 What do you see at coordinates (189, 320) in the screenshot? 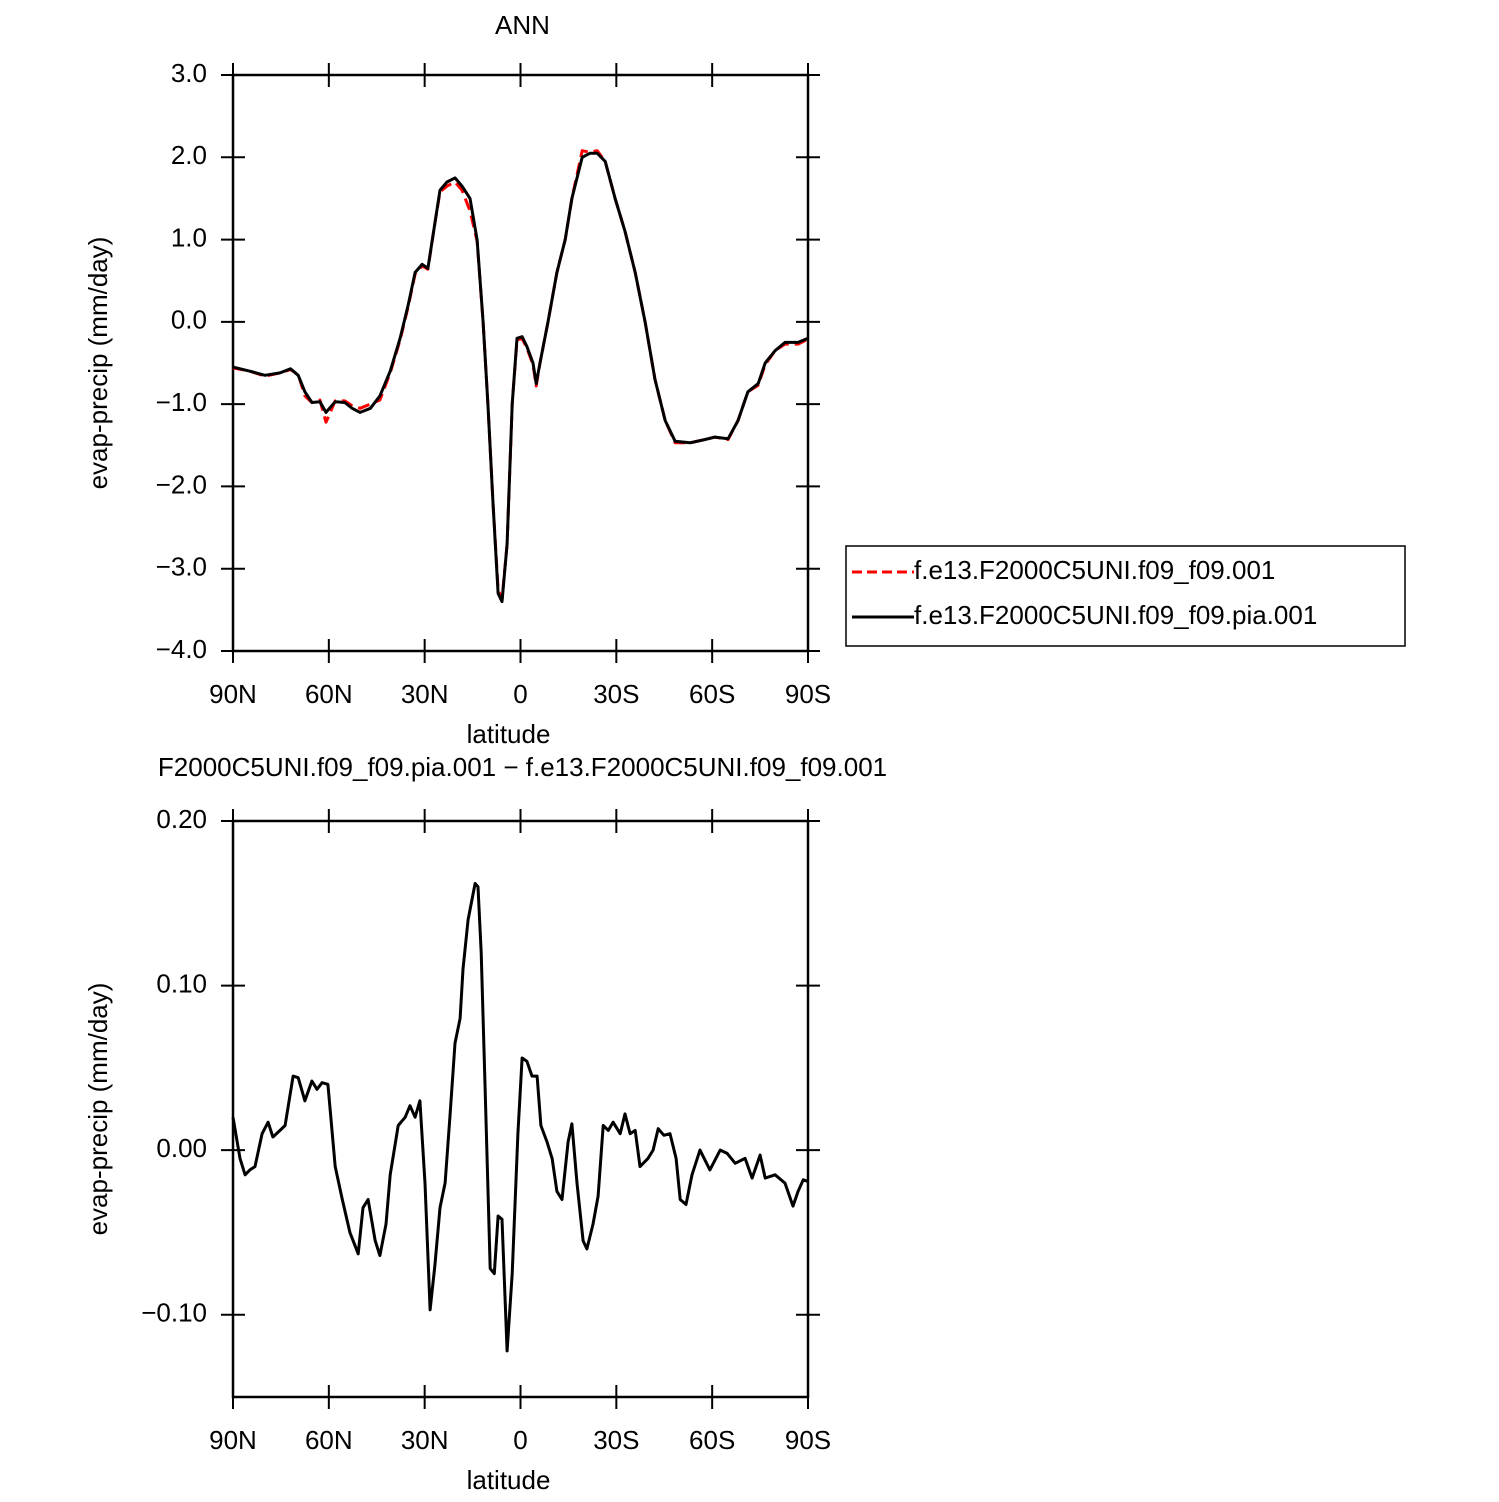
I see `y-tick-label: 0.0` at bounding box center [189, 320].